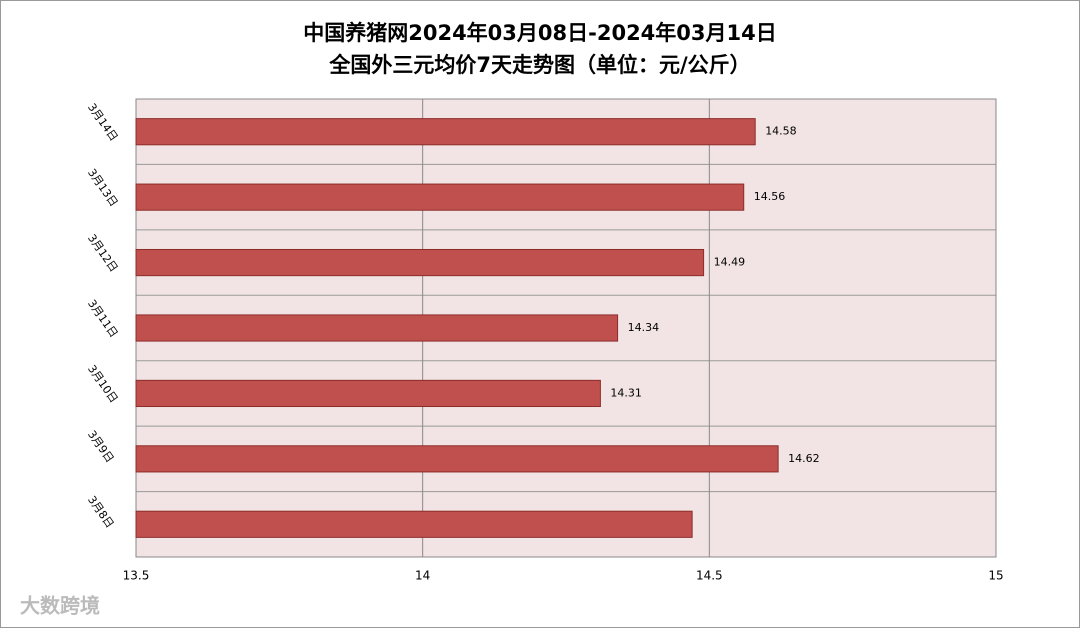 The image size is (1080, 628). What do you see at coordinates (781, 131) in the screenshot?
I see `data-label: 14.58` at bounding box center [781, 131].